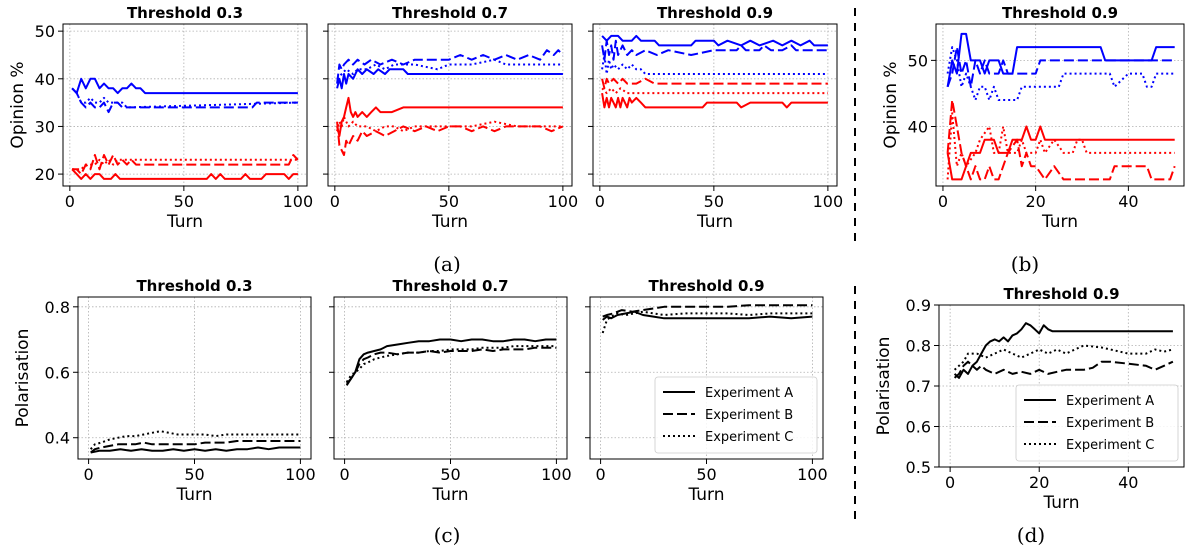 Image resolution: width=1200 pixels, height=551 pixels. What do you see at coordinates (447, 264) in the screenshot?
I see `caption-a: (a)` at bounding box center [447, 264].